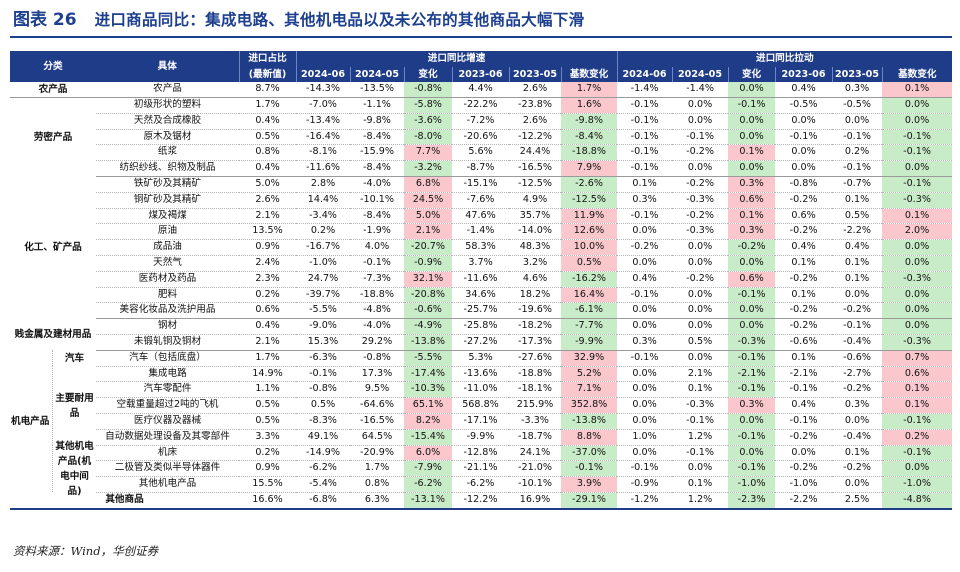 The width and height of the screenshot is (960, 572). Describe the element at coordinates (377, 390) in the screenshot. I see `value-cell: 9.5%` at that location.